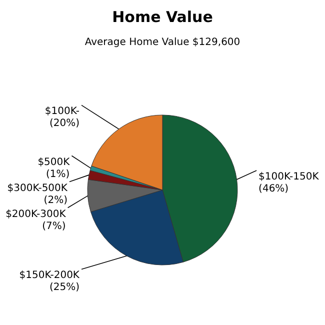 This screenshot has height=325, width=325. What do you see at coordinates (273, 188) in the screenshot?
I see `data-label: (46%)` at bounding box center [273, 188].